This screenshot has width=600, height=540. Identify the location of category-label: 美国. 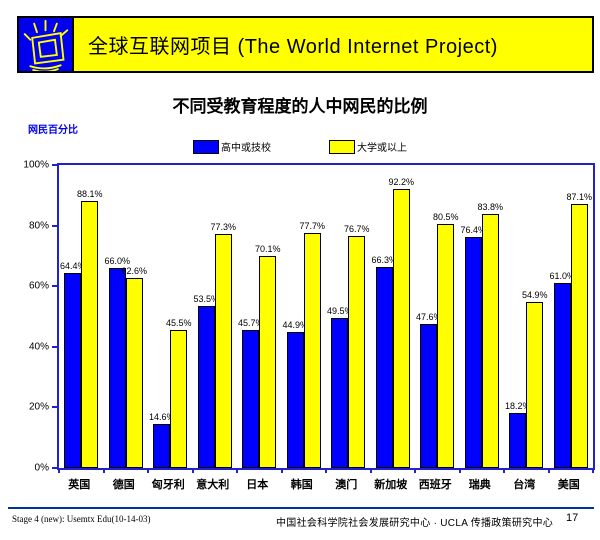
(568, 485).